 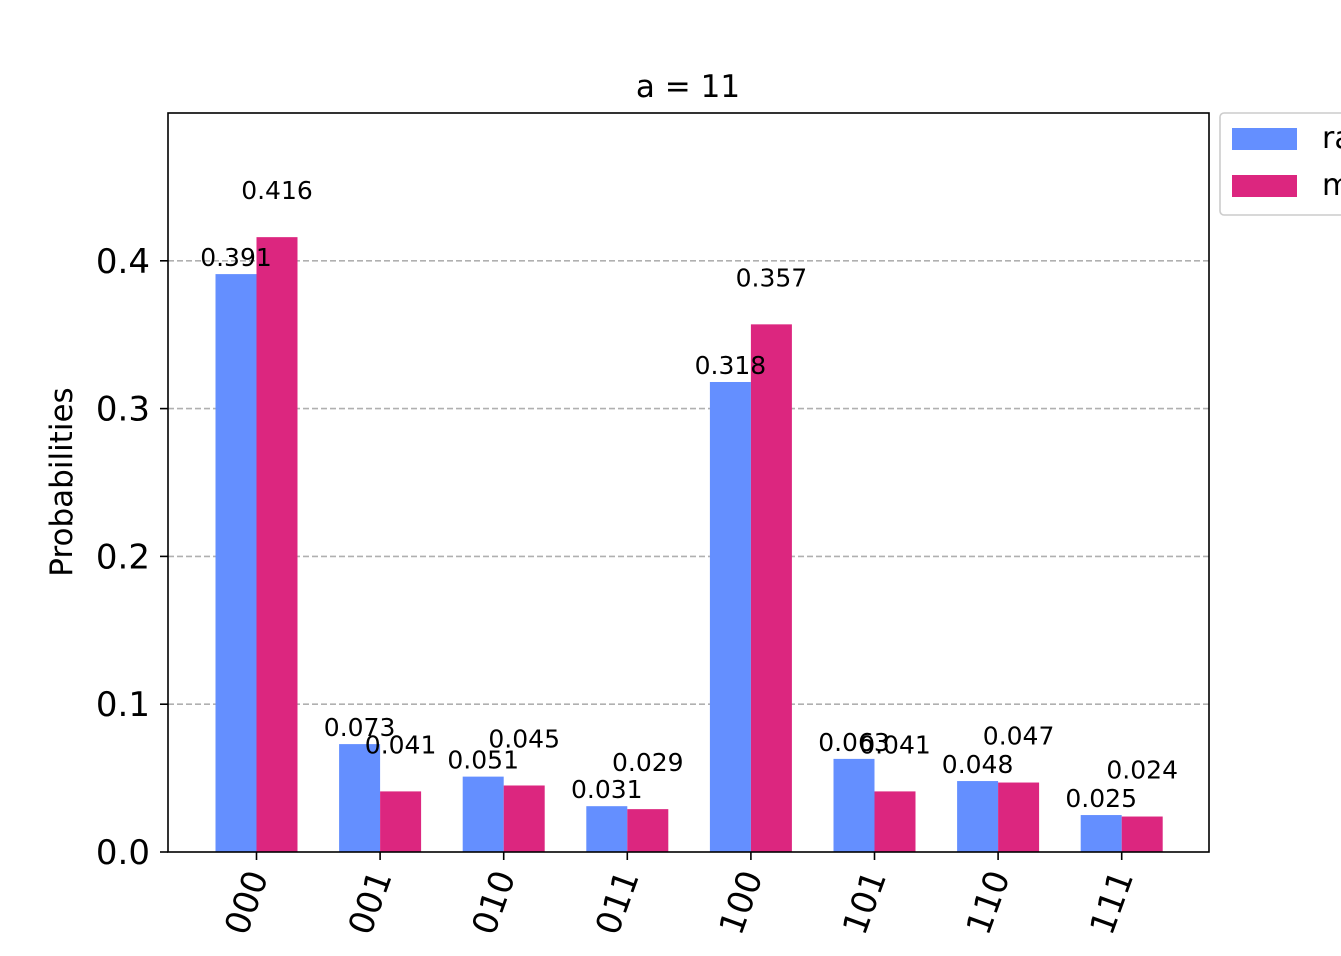 What do you see at coordinates (688, 87) in the screenshot?
I see `chart-title: a = 11` at bounding box center [688, 87].